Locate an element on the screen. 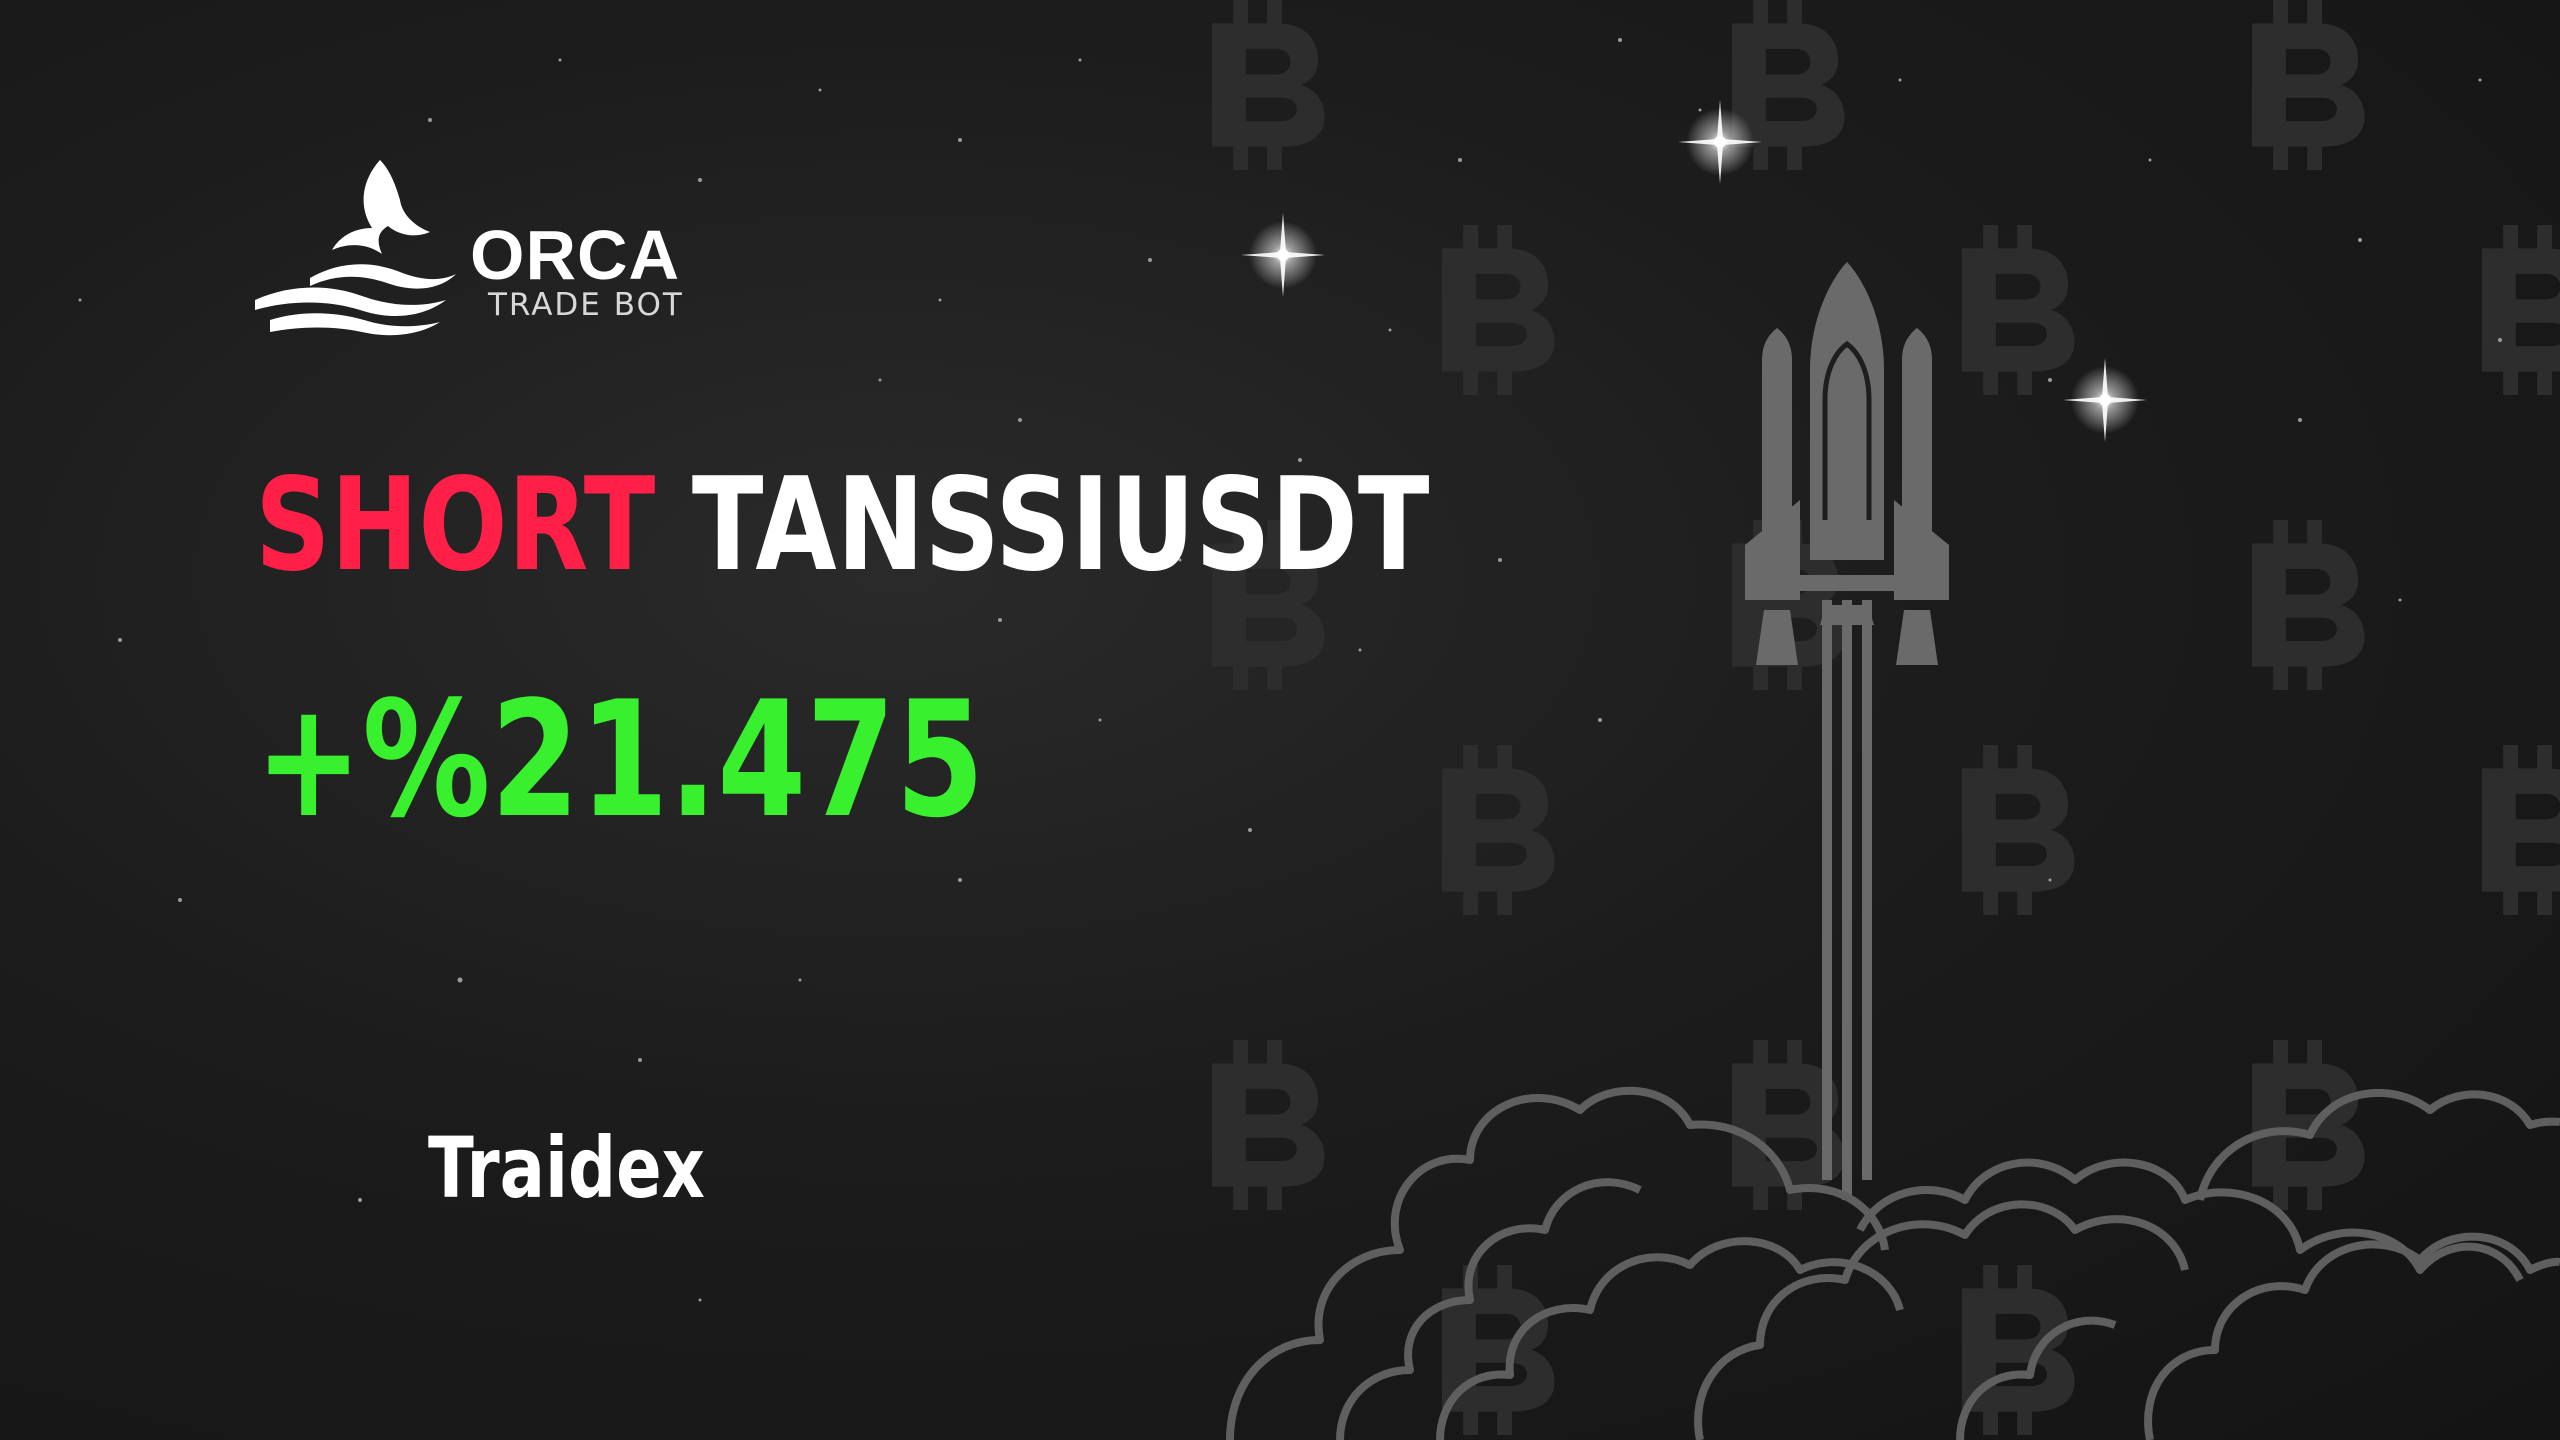  brand-logo: ORCA TRADE BOT is located at coordinates (475, 245).